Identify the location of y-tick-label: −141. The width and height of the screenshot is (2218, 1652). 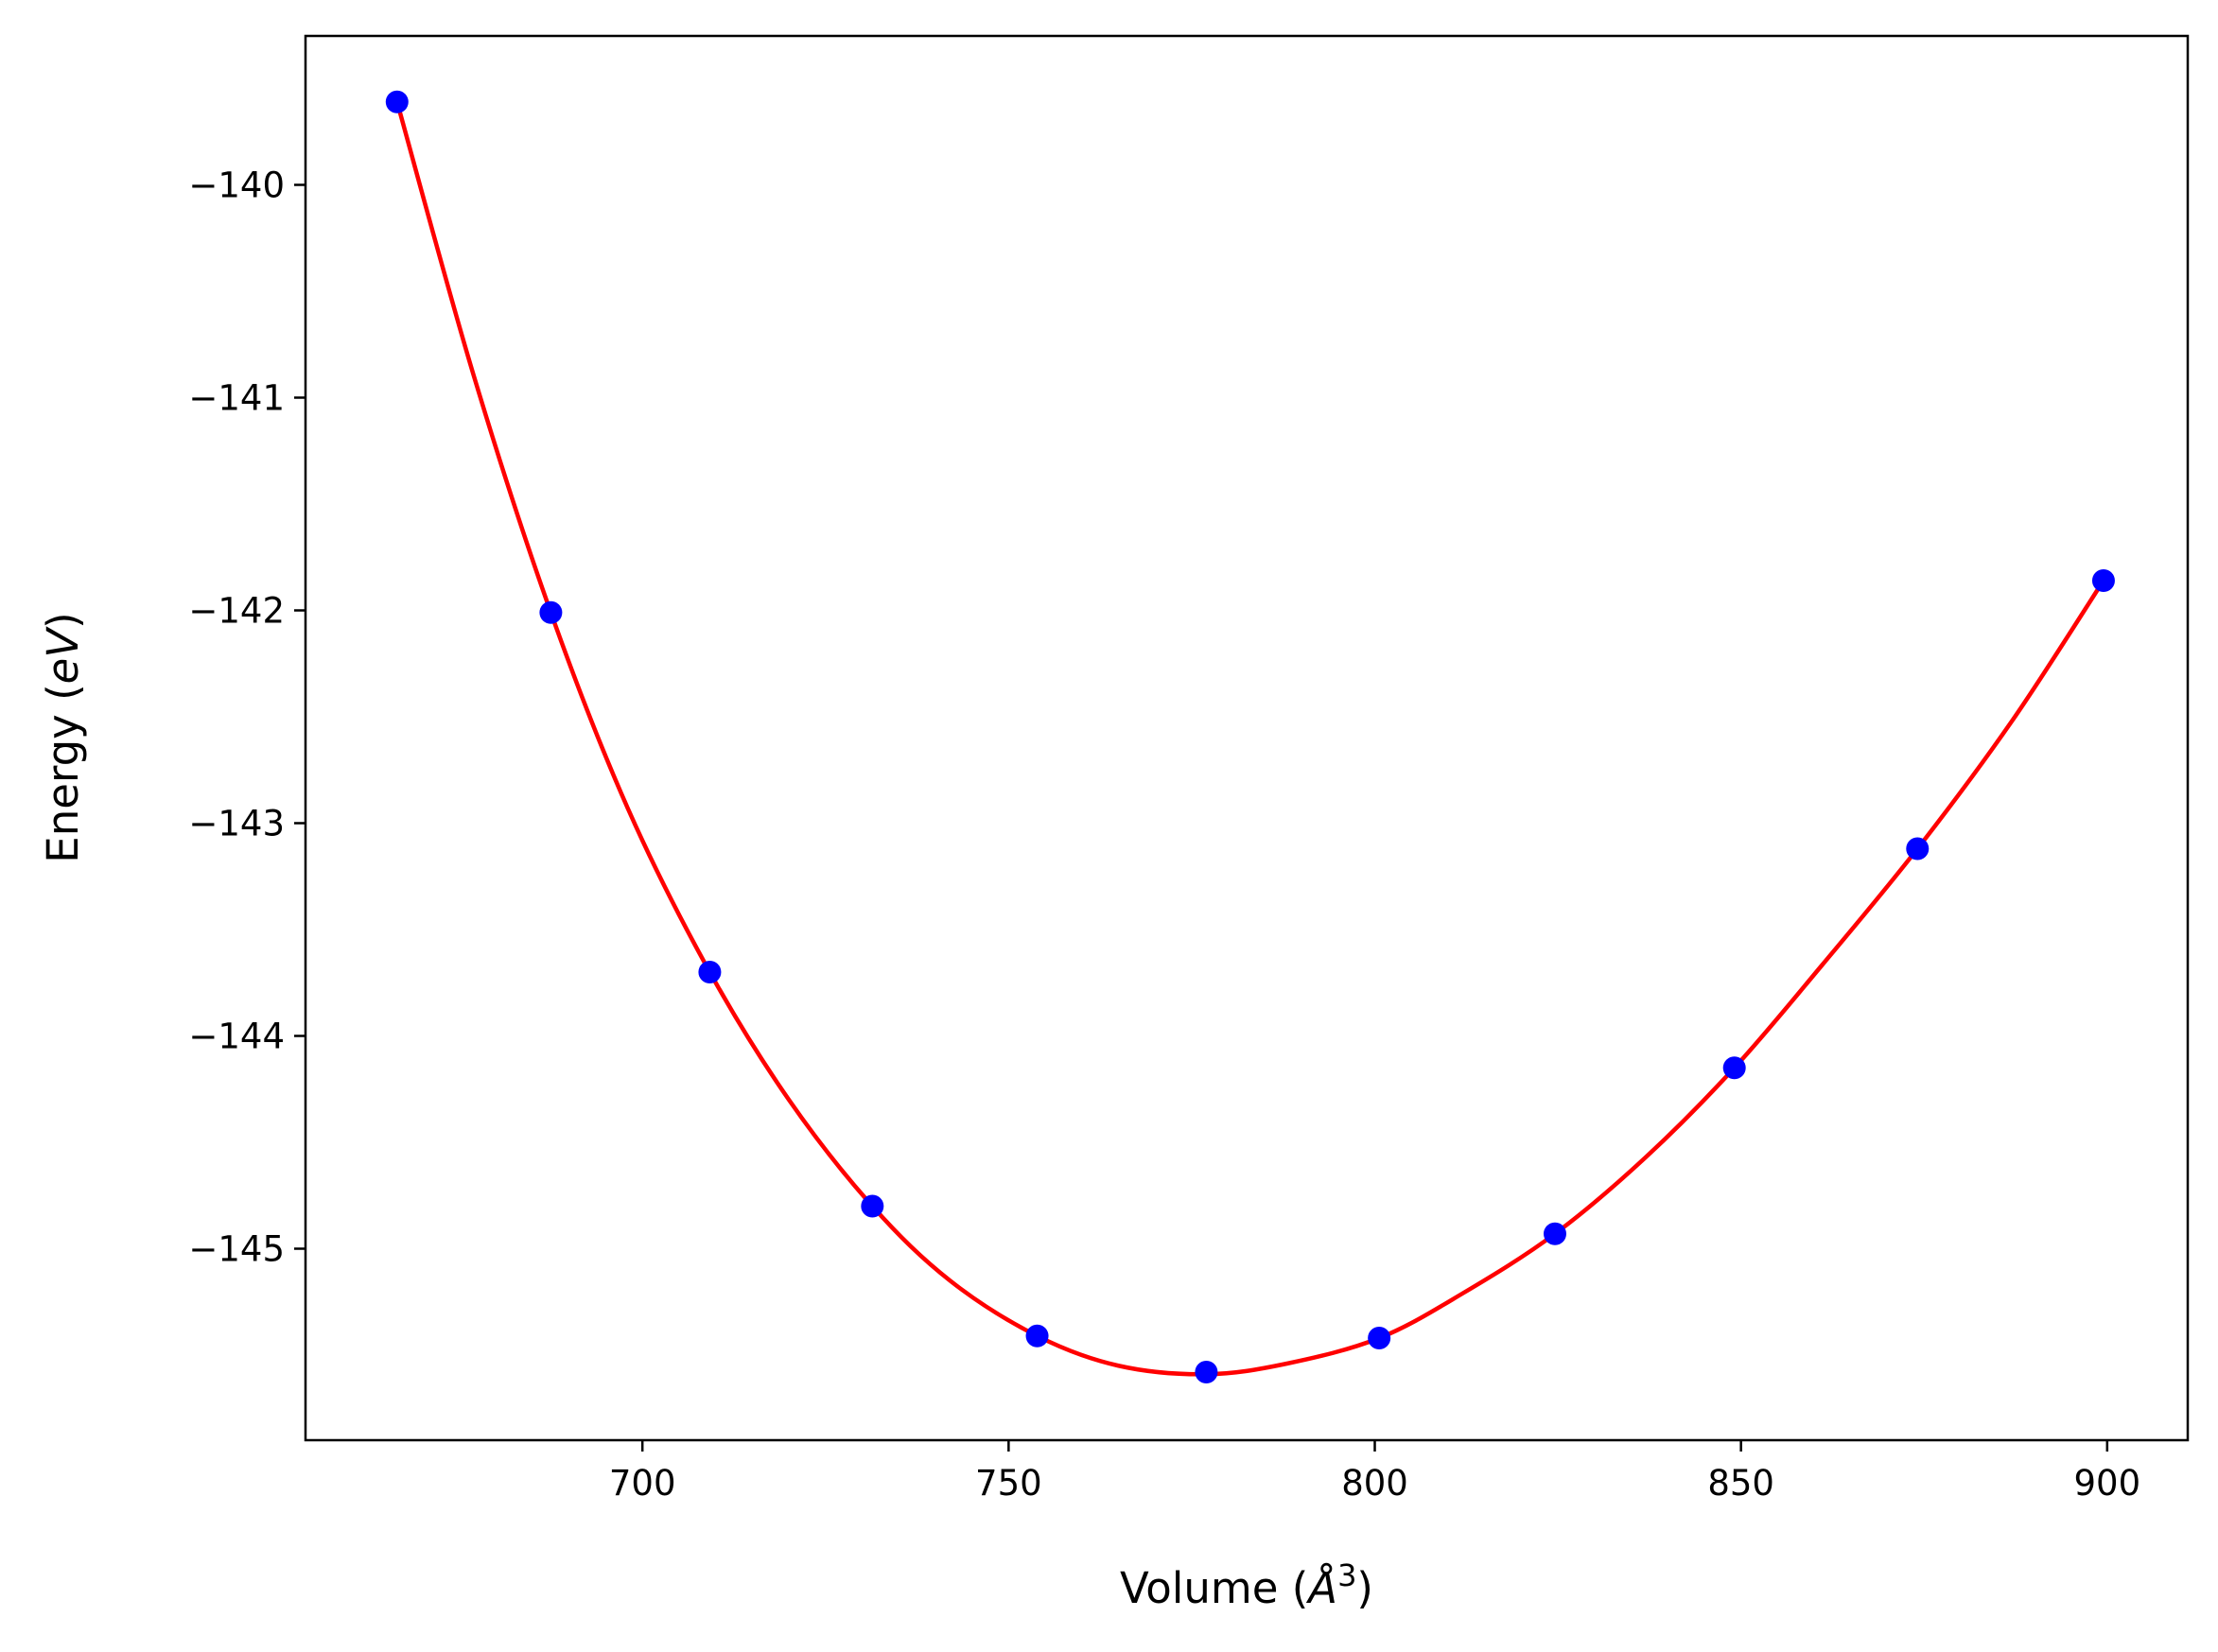
(236, 399).